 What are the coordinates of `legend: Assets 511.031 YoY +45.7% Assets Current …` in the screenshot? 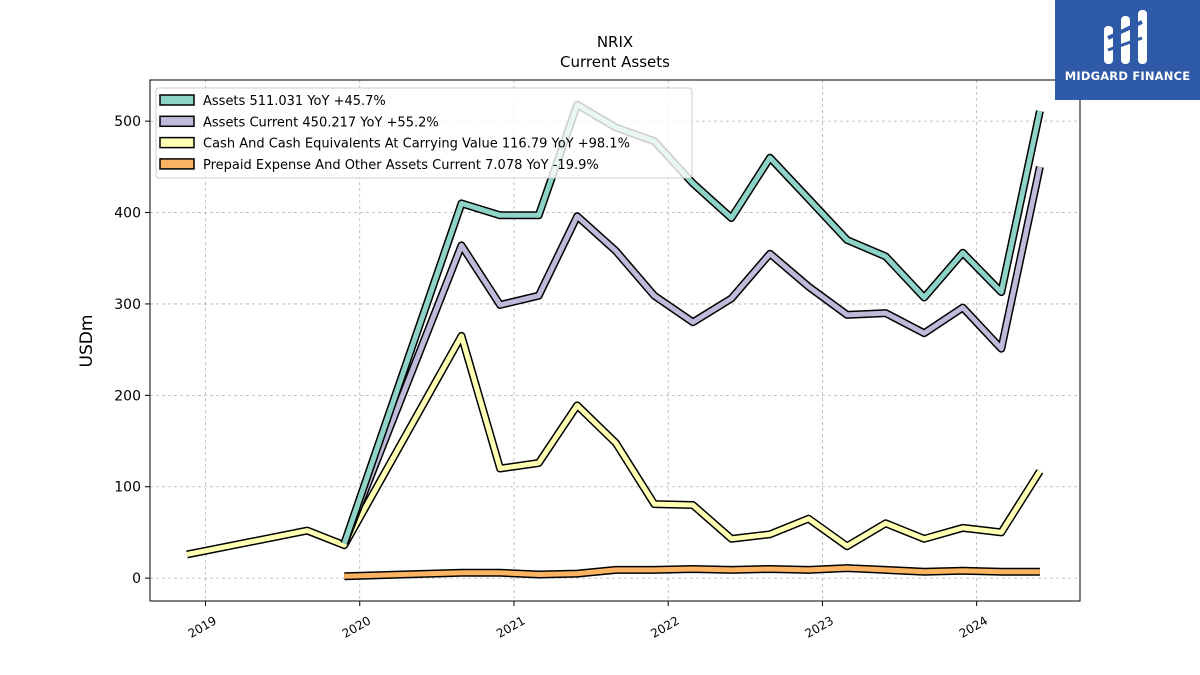 It's located at (424, 133).